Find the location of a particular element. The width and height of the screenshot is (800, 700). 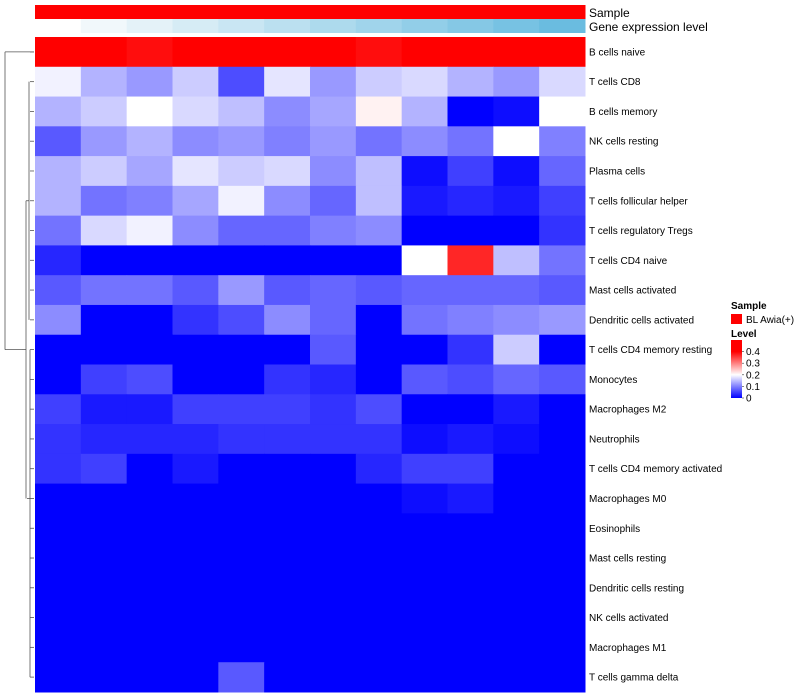

legend-tick-label: 0.2 is located at coordinates (753, 375).